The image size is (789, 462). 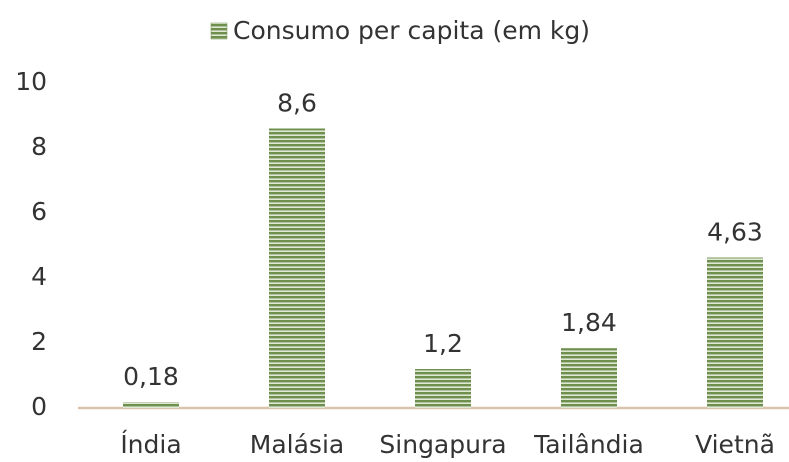 I want to click on data-label: 0,18, so click(x=151, y=376).